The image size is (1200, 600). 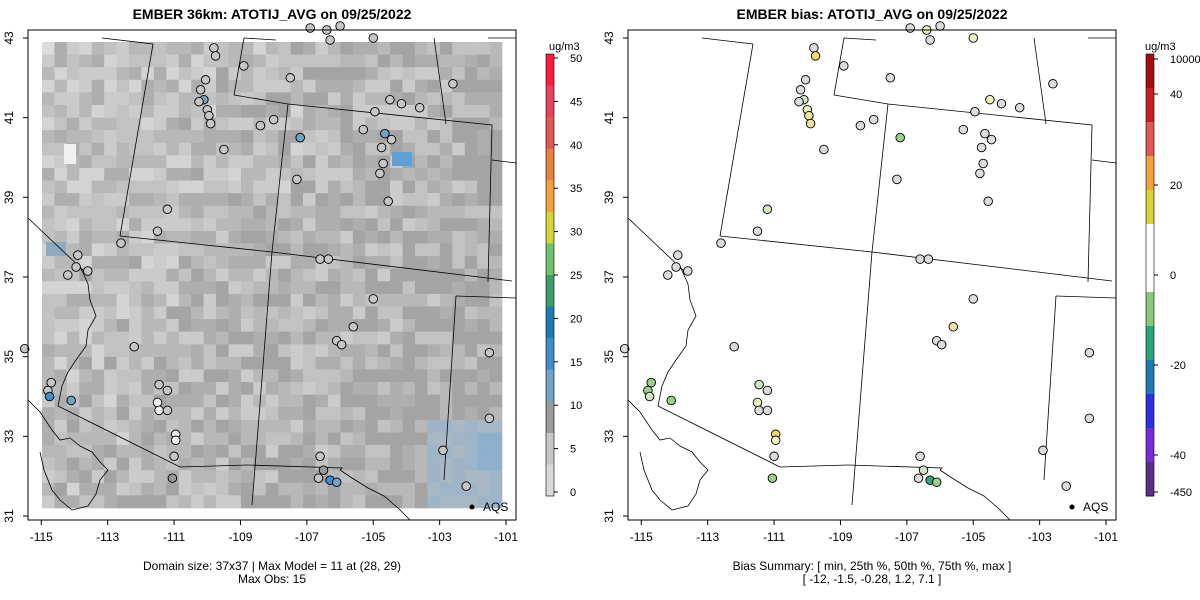 What do you see at coordinates (1040, 537) in the screenshot?
I see `x-tick-label: -103` at bounding box center [1040, 537].